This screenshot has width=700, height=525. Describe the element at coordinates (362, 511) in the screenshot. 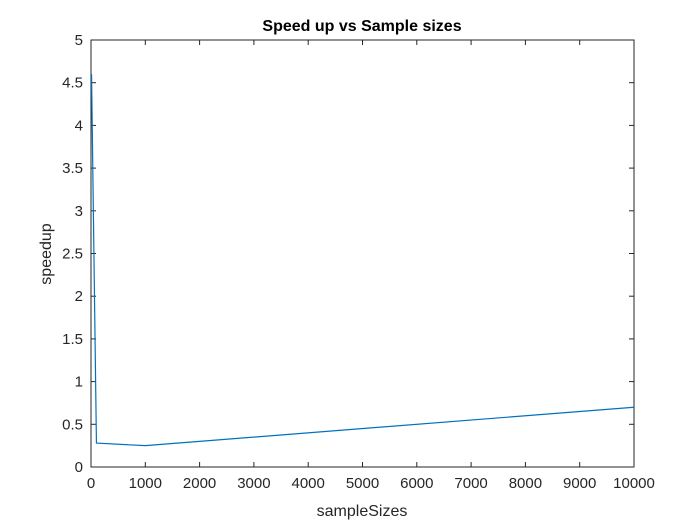

I see `x-axis-label: sampleSizes` at that location.